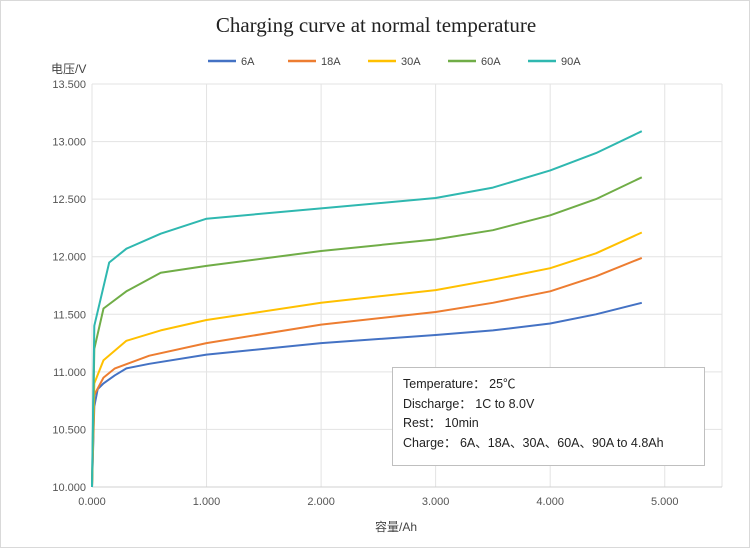 The width and height of the screenshot is (750, 549). Describe the element at coordinates (68, 69) in the screenshot. I see `y-axis-label: 电压/V` at that location.